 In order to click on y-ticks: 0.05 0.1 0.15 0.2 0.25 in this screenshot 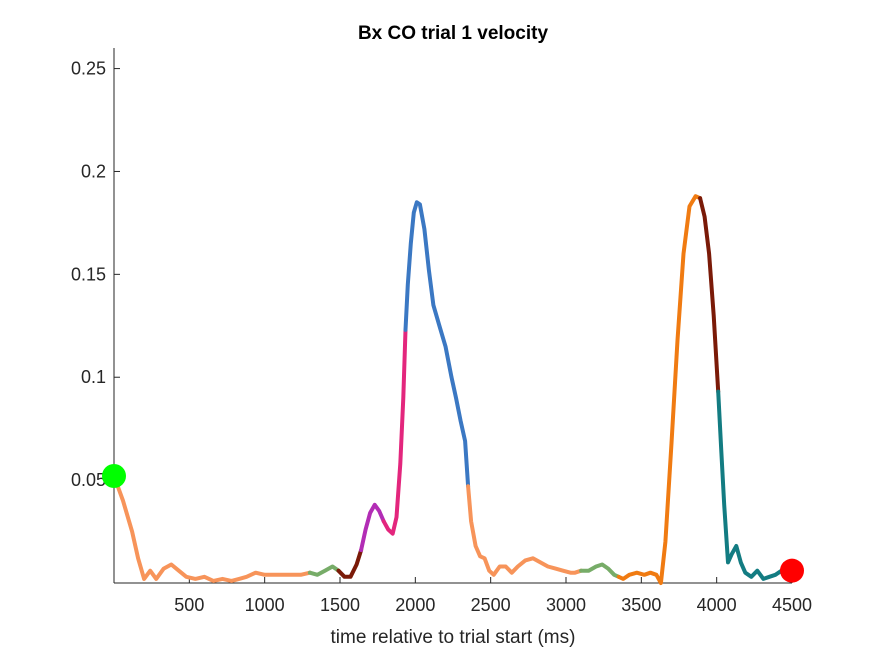, I will do `click(95, 274)`.